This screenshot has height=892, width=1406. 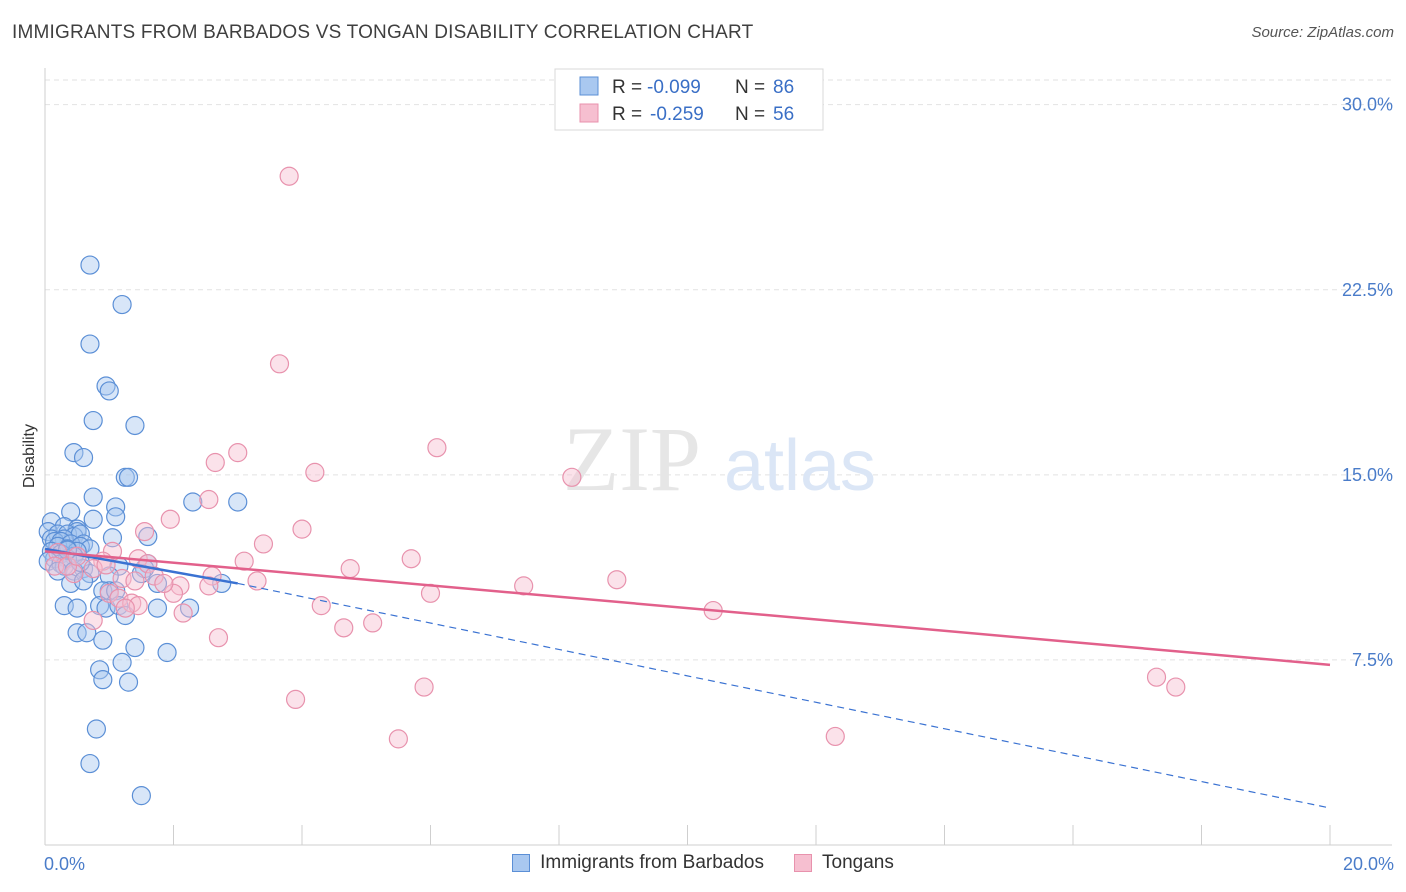 What do you see at coordinates (858, 862) in the screenshot?
I see `series-legend-label-tongans: Tongans` at bounding box center [858, 862].